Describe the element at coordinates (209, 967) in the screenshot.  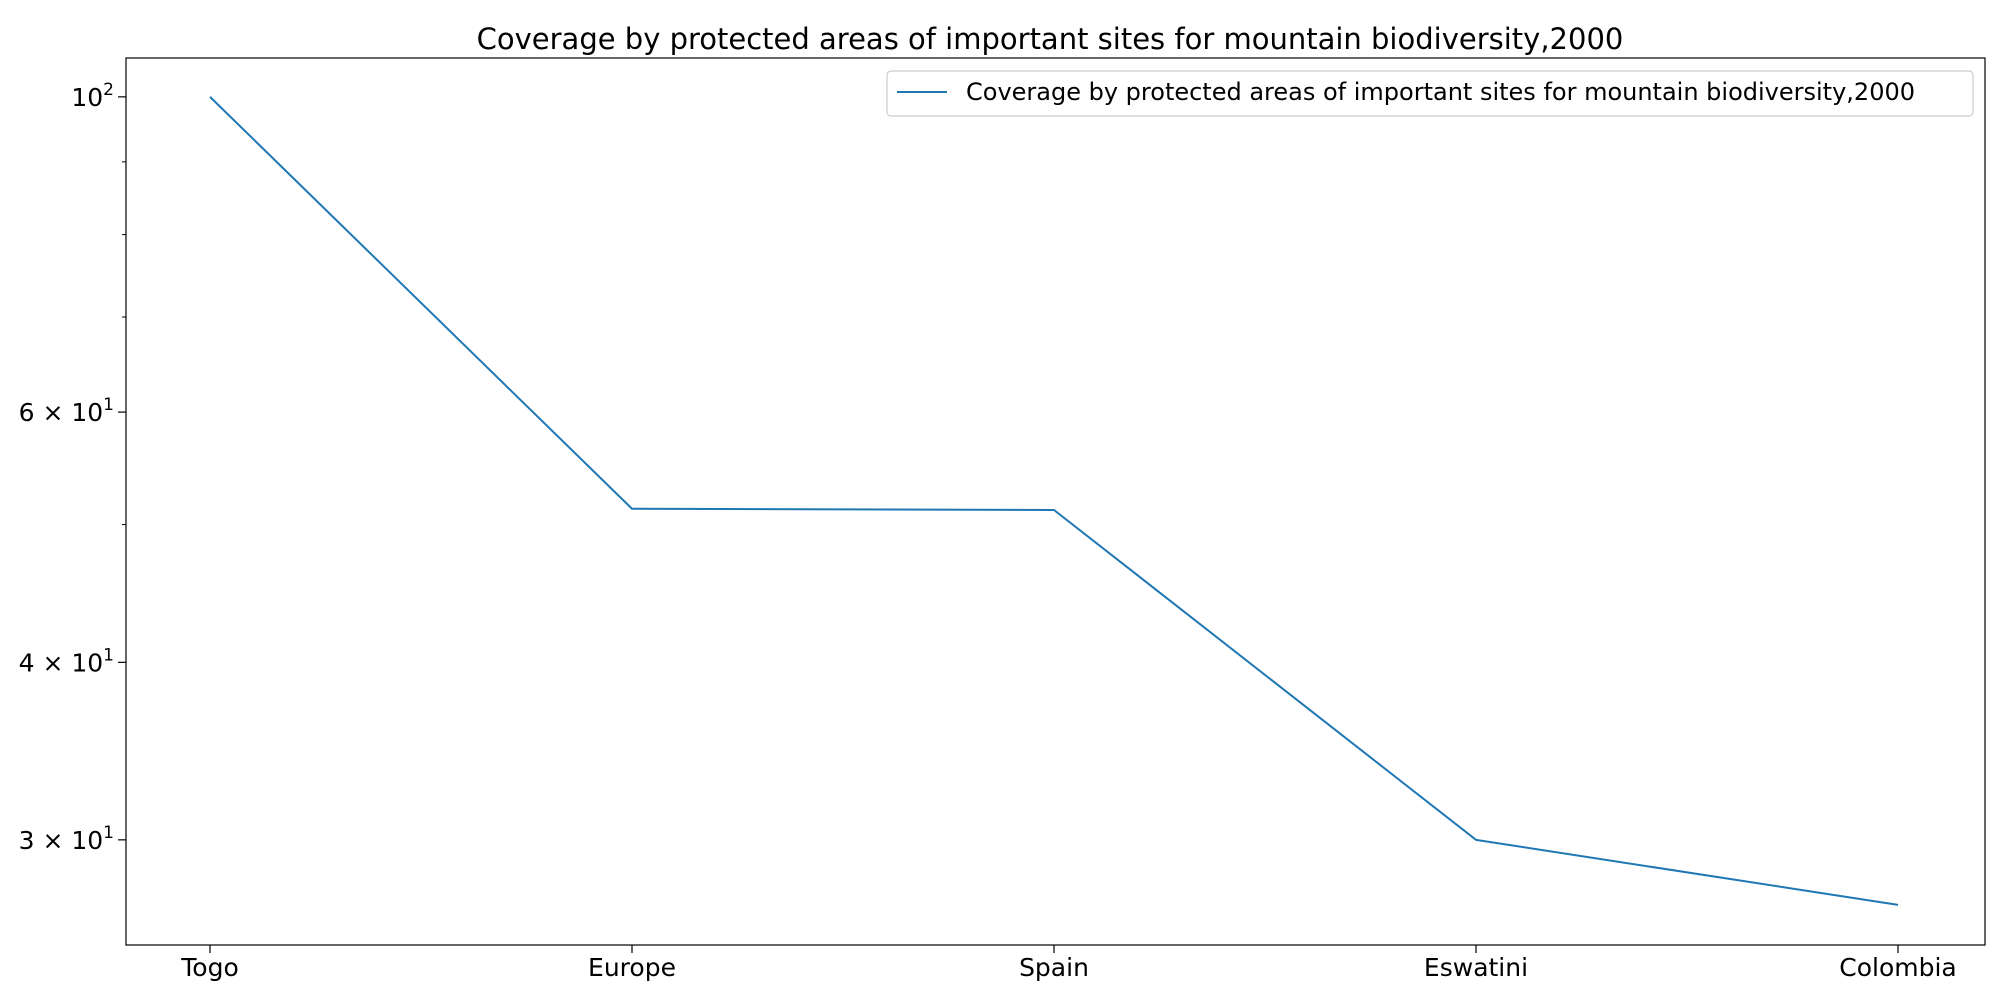
I see `x-tick-label: Togo` at that location.